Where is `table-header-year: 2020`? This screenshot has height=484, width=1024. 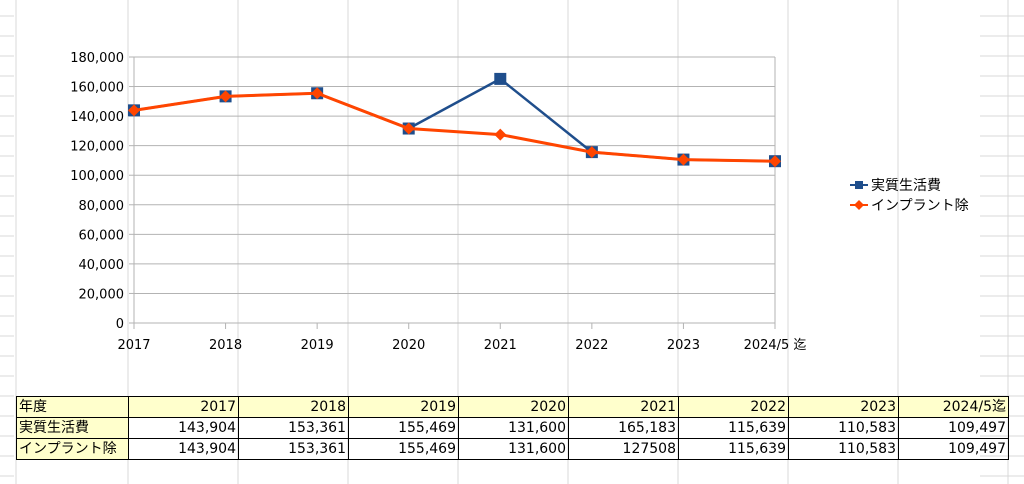
table-header-year: 2020 is located at coordinates (513, 407).